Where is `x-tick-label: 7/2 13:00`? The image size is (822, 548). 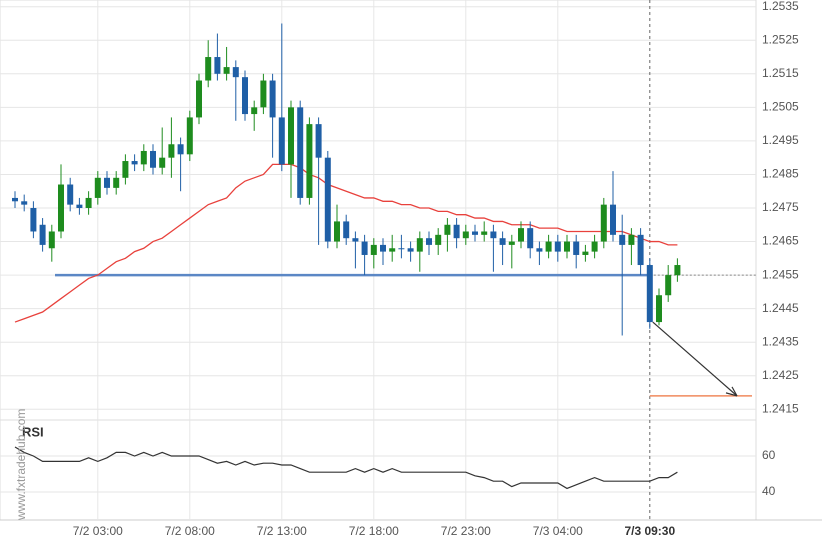 x-tick-label: 7/2 13:00 is located at coordinates (282, 531).